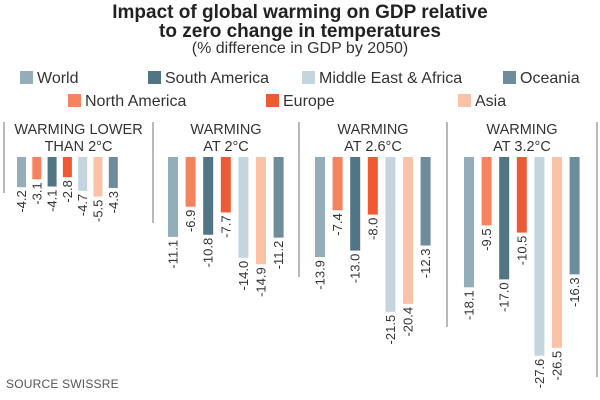  Describe the element at coordinates (261, 282) in the screenshot. I see `value-label: -14.9` at that location.